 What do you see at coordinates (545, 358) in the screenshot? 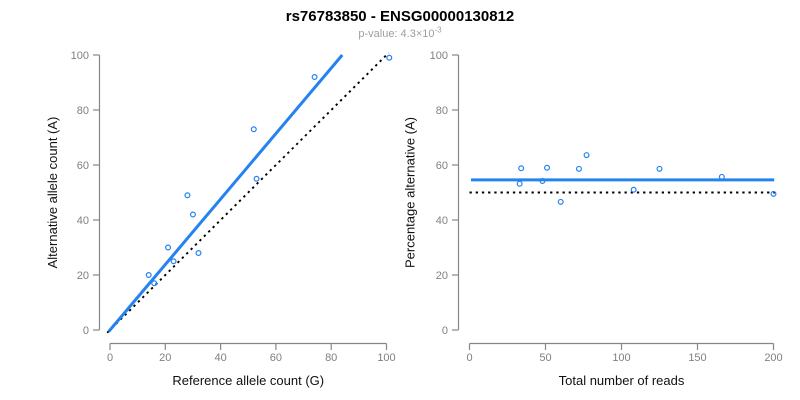
I see `x-tick-label: 50` at bounding box center [545, 358].